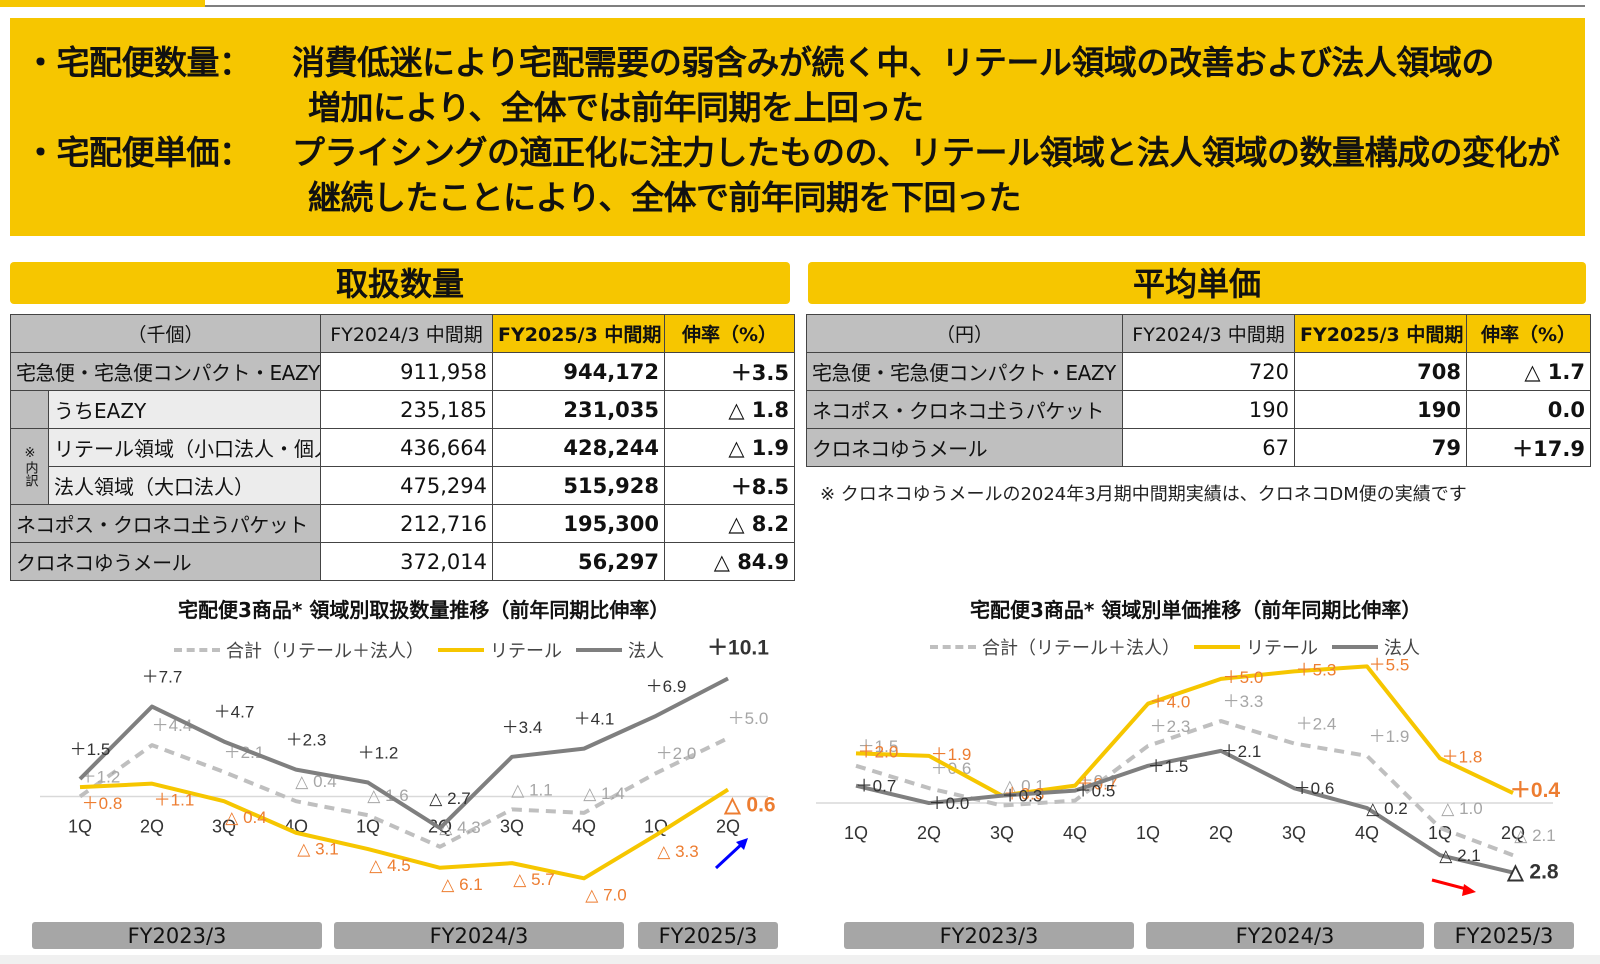  Describe the element at coordinates (579, 447) in the screenshot. I see `row-curr: 428,244` at that location.